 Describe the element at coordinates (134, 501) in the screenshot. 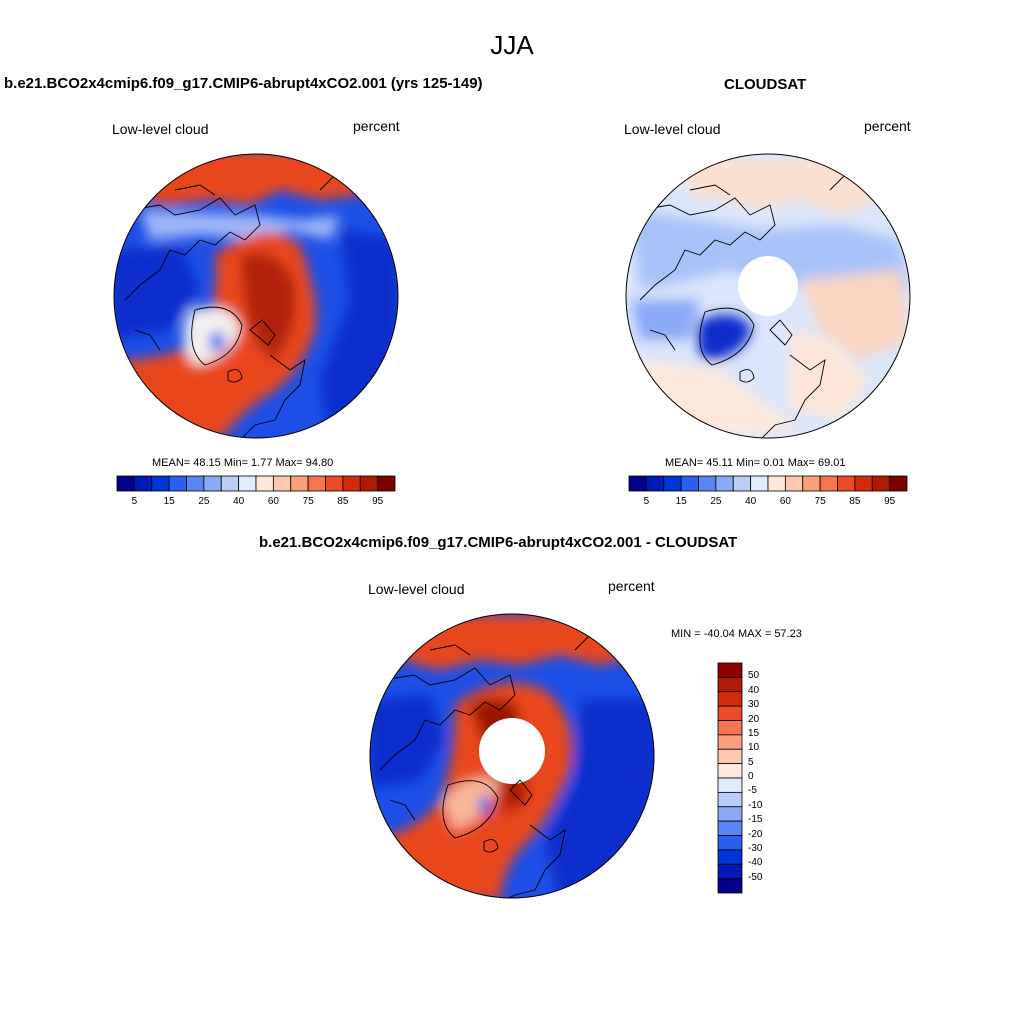

I see `colorbar-model-tick-label: 5` at that location.